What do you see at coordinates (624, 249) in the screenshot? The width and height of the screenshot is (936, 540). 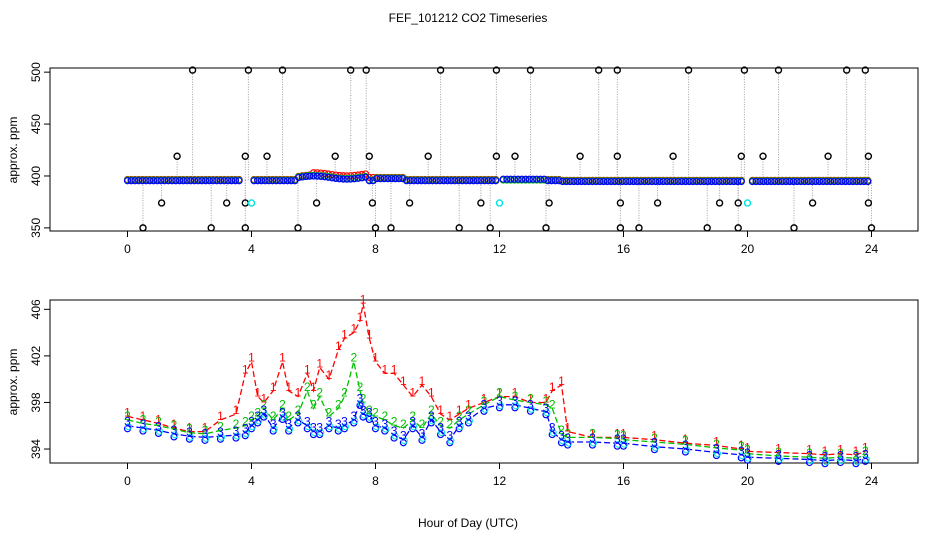 I see `top-x-tick-label: 16` at bounding box center [624, 249].